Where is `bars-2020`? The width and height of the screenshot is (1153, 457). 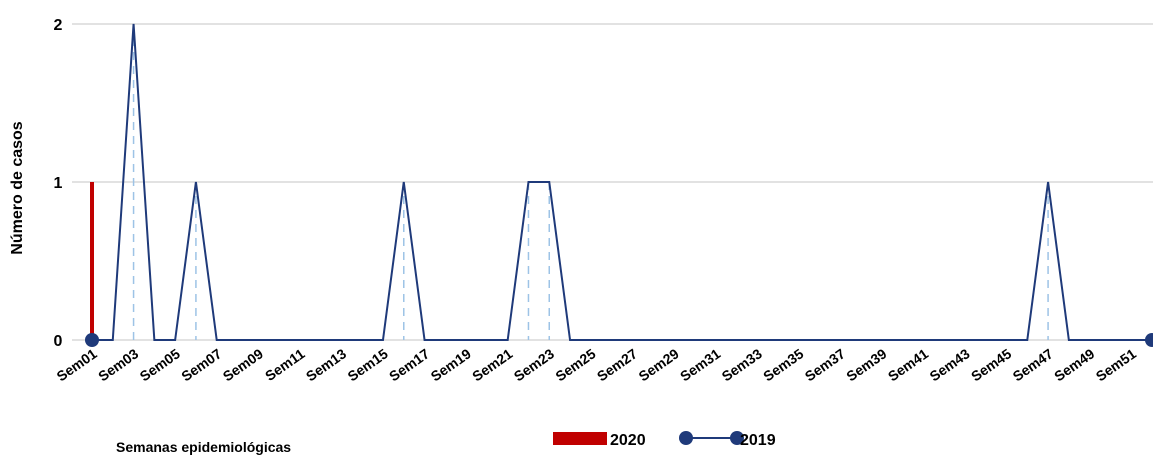 bars-2020 is located at coordinates (92, 261).